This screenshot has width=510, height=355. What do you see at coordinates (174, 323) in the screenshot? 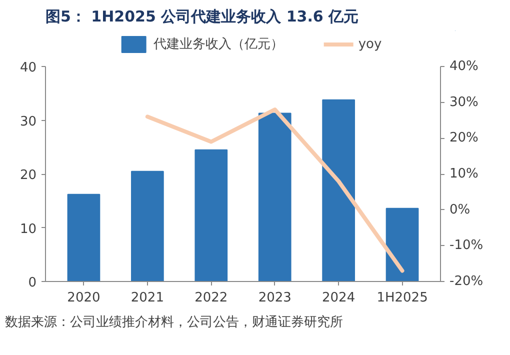
I see `source-note: 数据来源：公司业绩推介材料，公司公告，财通证券研究所` at bounding box center [174, 323].